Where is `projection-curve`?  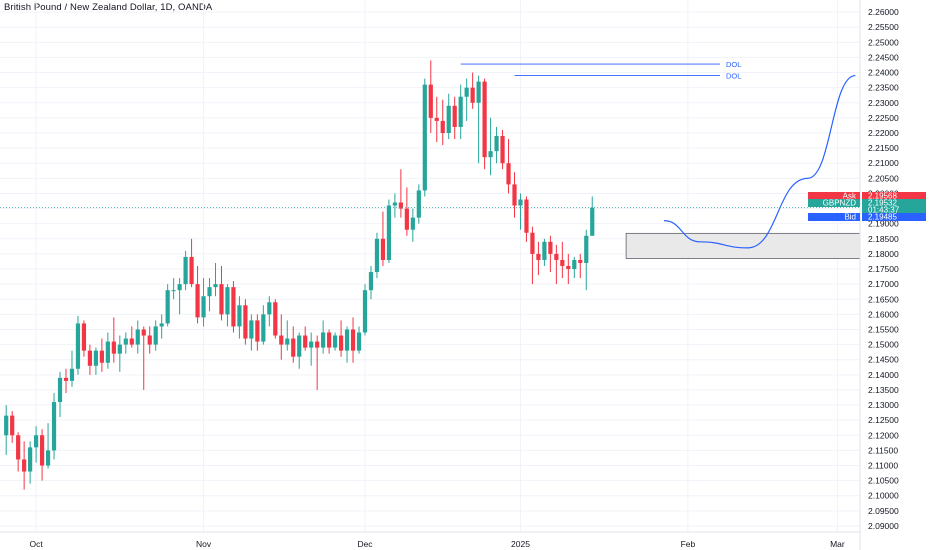 projection-curve is located at coordinates (759, 161).